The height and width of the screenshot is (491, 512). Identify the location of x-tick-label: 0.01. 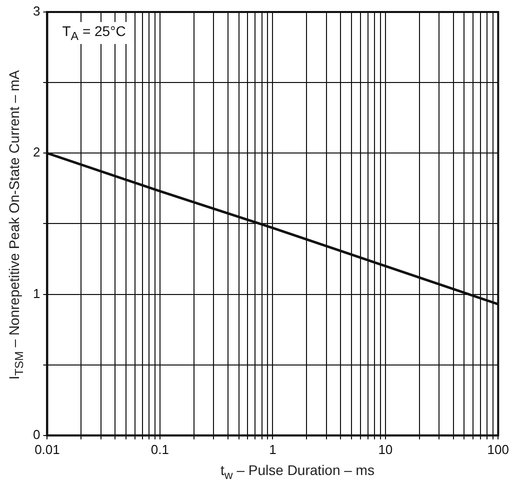
(47, 449).